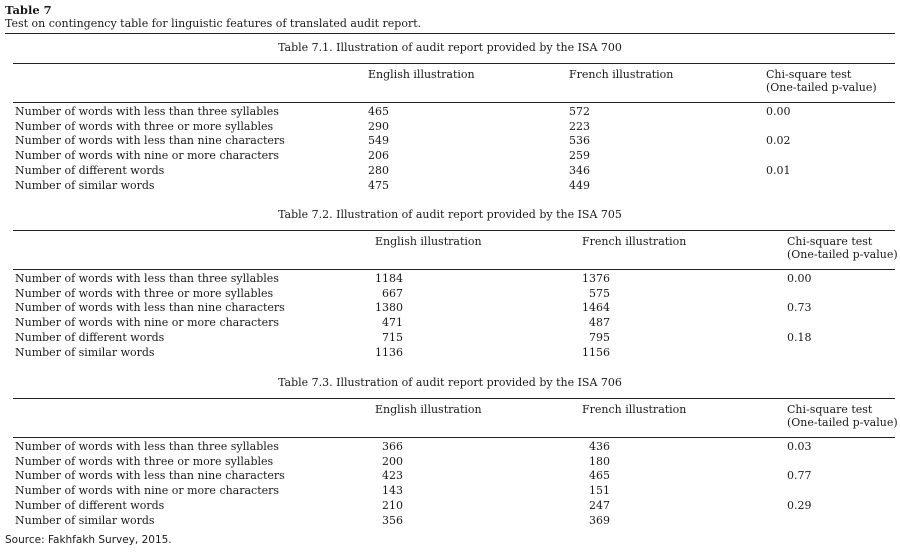  I want to click on french-value: 536, so click(579, 140).